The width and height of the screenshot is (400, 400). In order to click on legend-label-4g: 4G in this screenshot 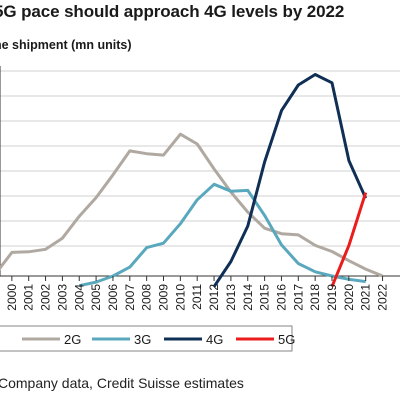, I will do `click(214, 339)`.